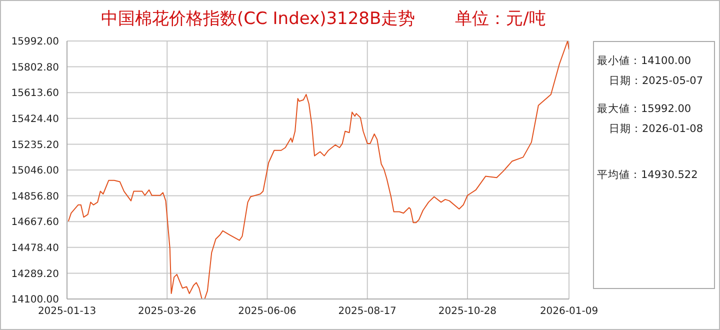  Describe the element at coordinates (35, 145) in the screenshot. I see `y-tick-label: 15235.20` at that location.